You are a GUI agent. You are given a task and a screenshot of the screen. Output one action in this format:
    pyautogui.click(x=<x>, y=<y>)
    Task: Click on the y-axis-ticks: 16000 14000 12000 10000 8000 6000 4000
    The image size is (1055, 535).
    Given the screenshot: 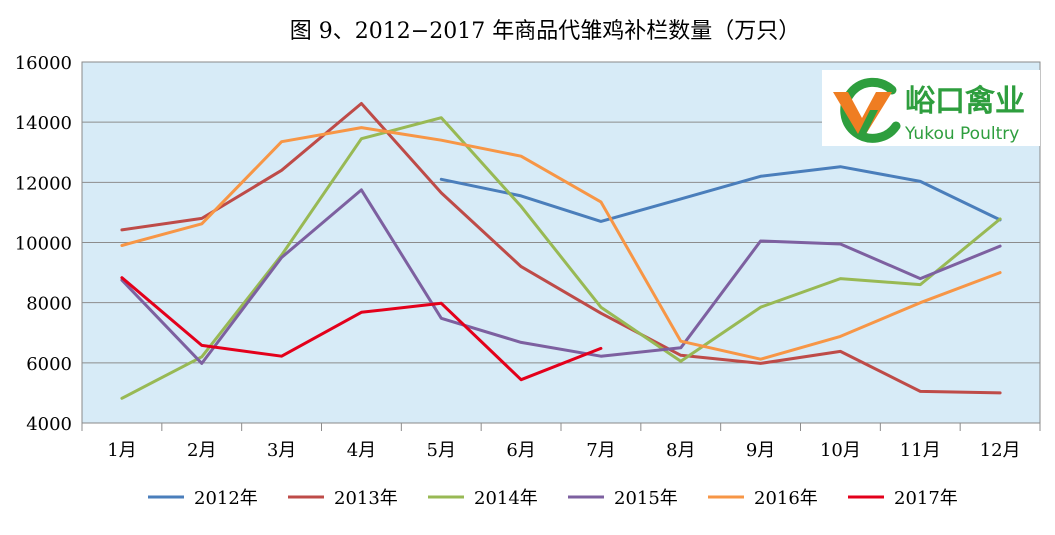 What is the action you would take?
    pyautogui.click(x=43, y=244)
    